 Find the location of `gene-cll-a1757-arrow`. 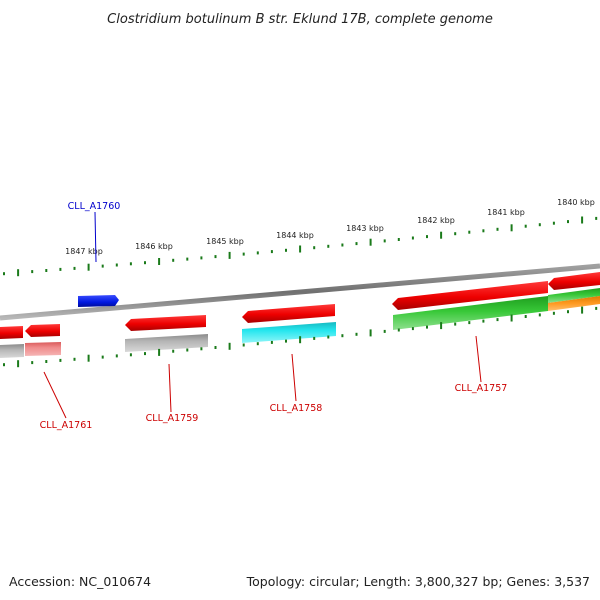

gene-cll-a1757-arrow is located at coordinates (470, 295).